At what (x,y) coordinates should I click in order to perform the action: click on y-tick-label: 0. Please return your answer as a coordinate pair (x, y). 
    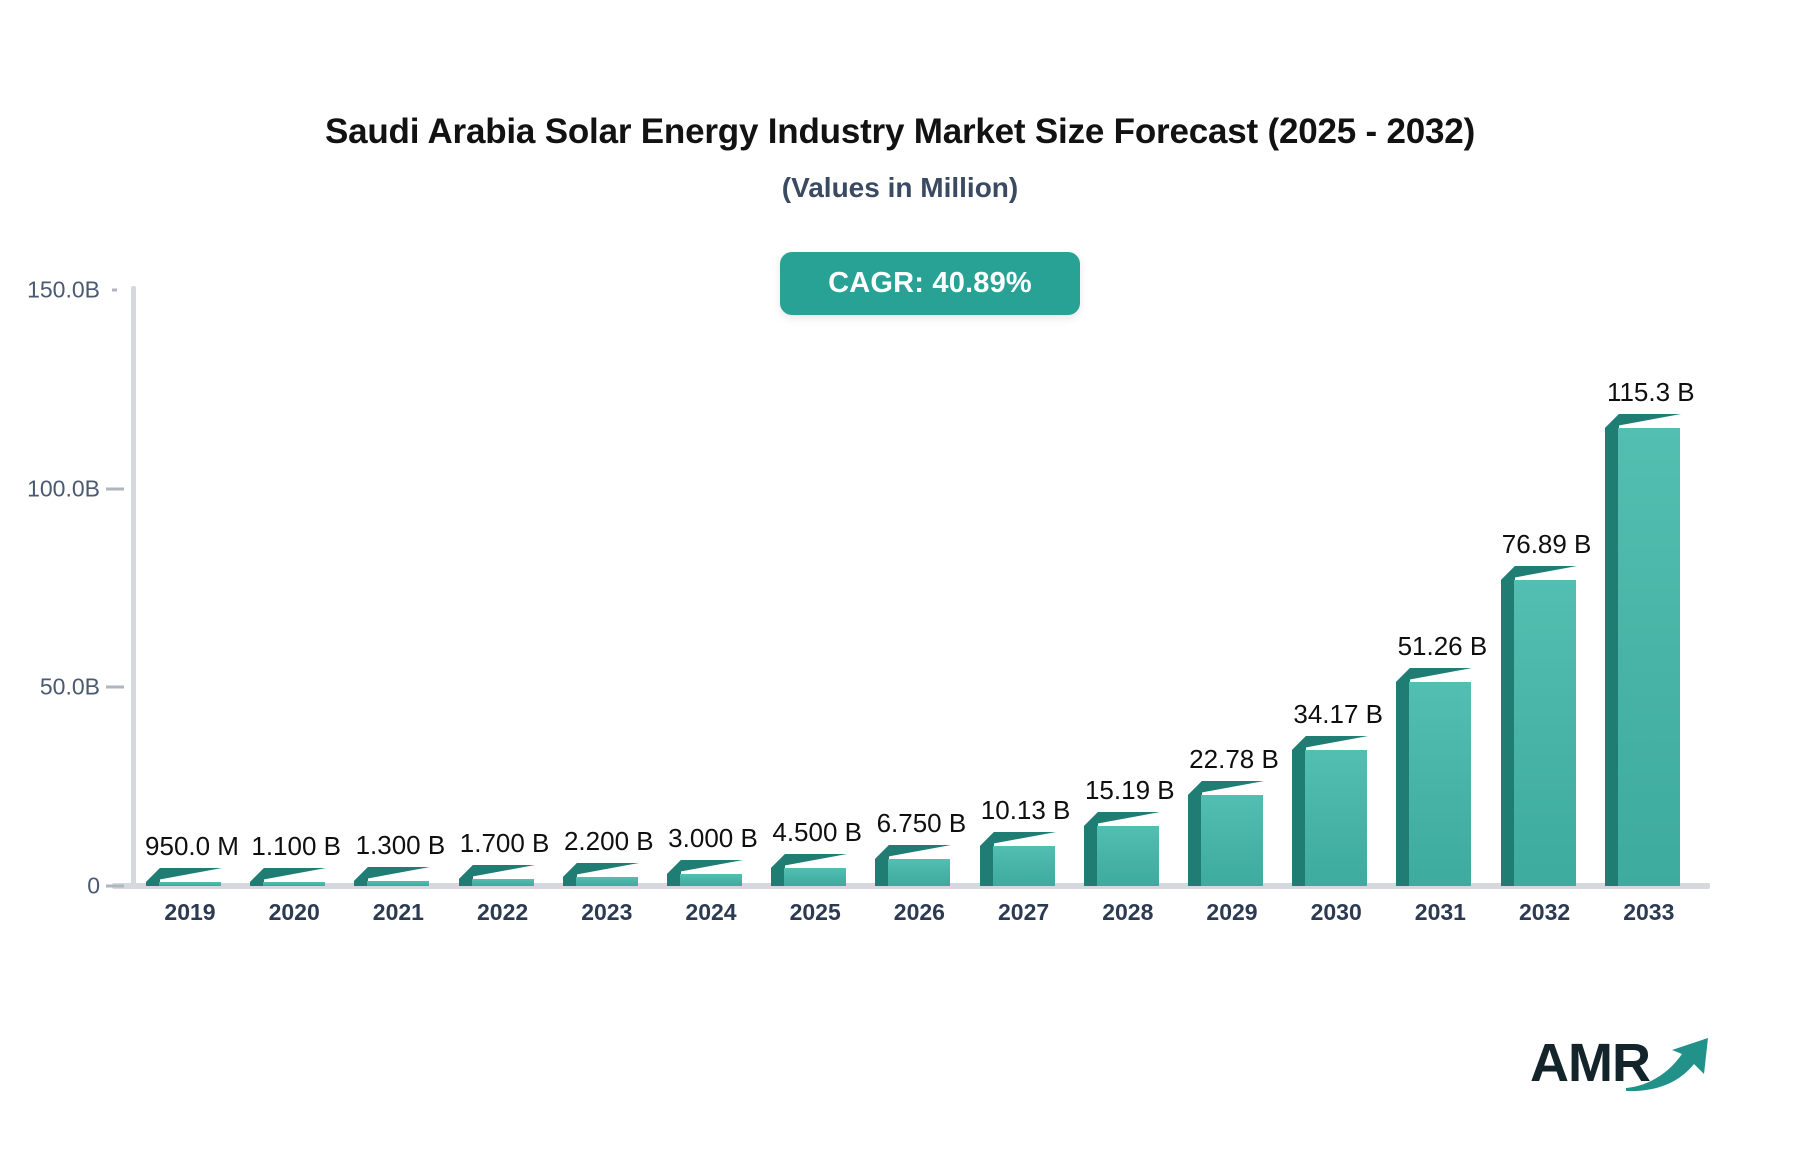
    Looking at the image, I should click on (93, 885).